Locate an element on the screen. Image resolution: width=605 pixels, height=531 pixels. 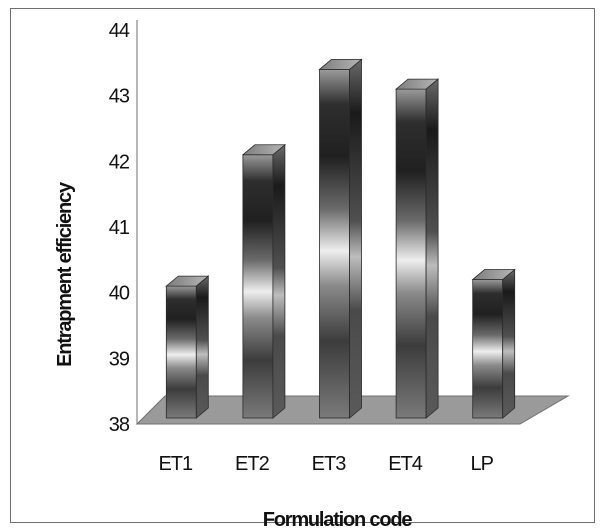
x-tick-label: ET2 is located at coordinates (252, 464).